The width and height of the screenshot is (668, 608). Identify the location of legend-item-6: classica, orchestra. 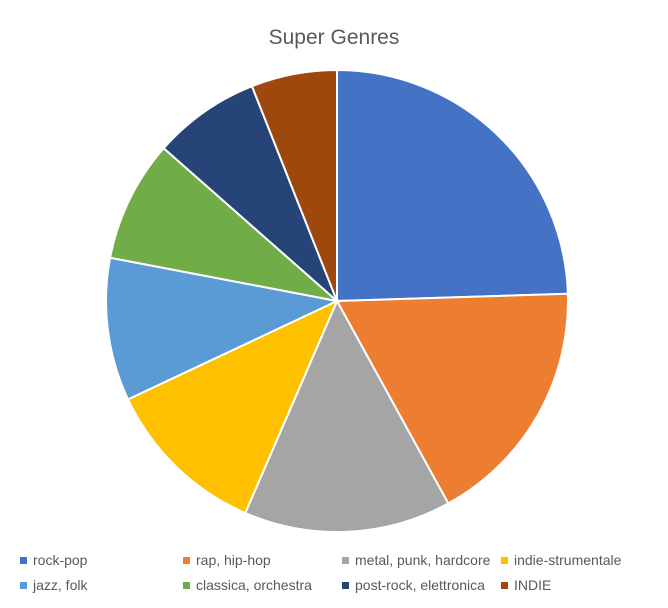
(247, 585).